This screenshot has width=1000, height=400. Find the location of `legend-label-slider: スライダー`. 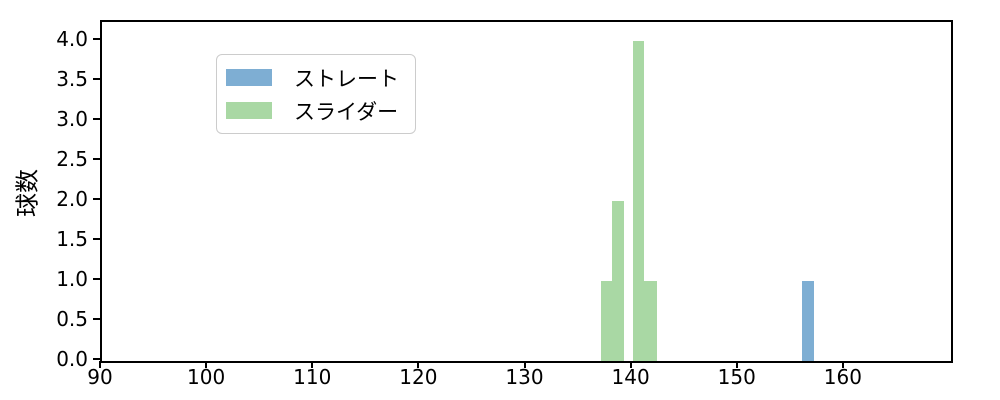

legend-label-slider: スライダー is located at coordinates (346, 111).